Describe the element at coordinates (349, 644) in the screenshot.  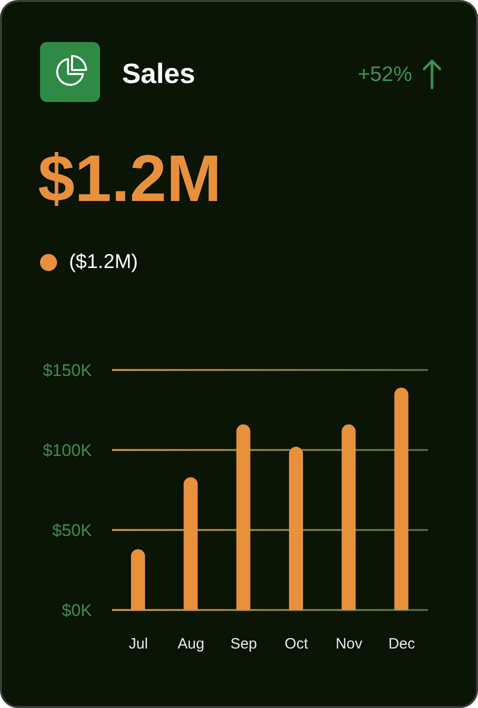
I see `x-tick-label: Nov` at that location.